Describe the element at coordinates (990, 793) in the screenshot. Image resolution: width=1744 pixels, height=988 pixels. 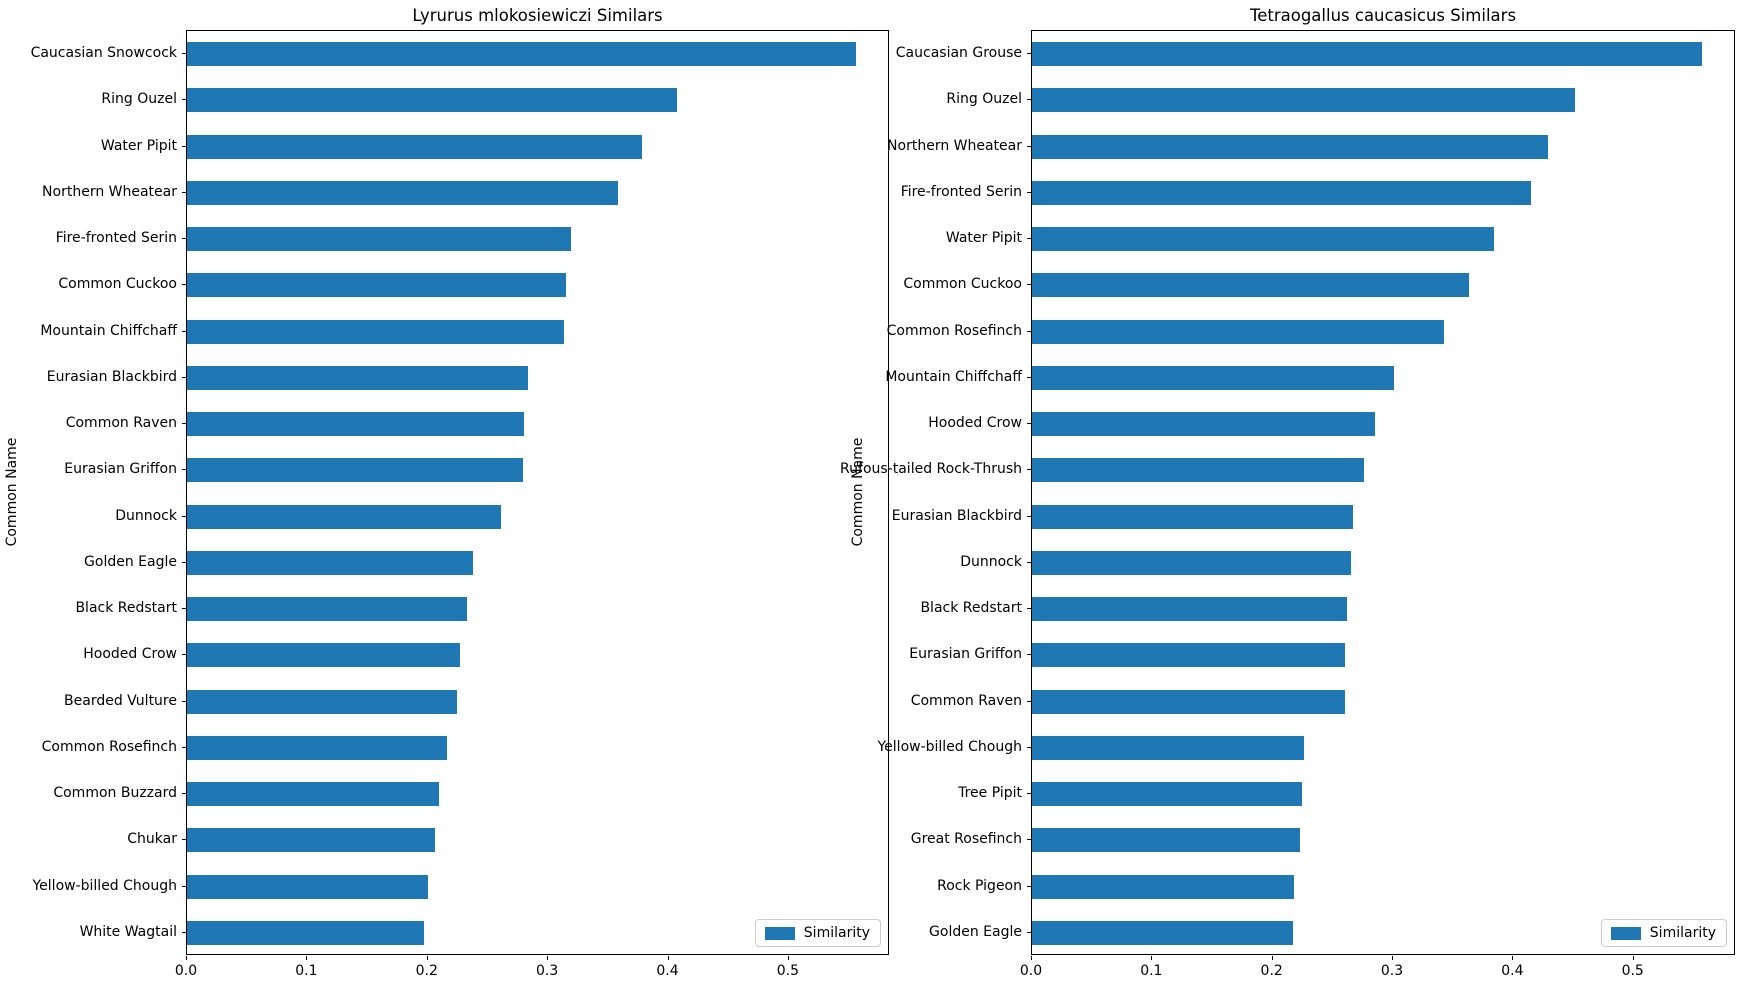
I see `category-label: Tree Pipit` at that location.